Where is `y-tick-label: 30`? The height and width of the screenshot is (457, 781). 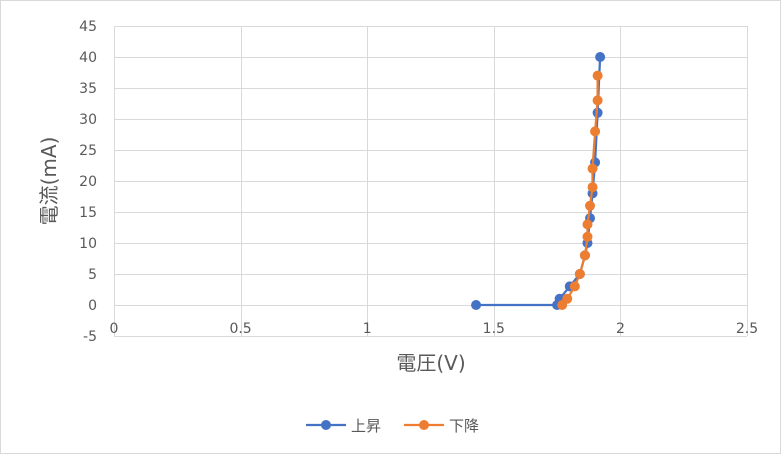 y-tick-label: 30 is located at coordinates (88, 120).